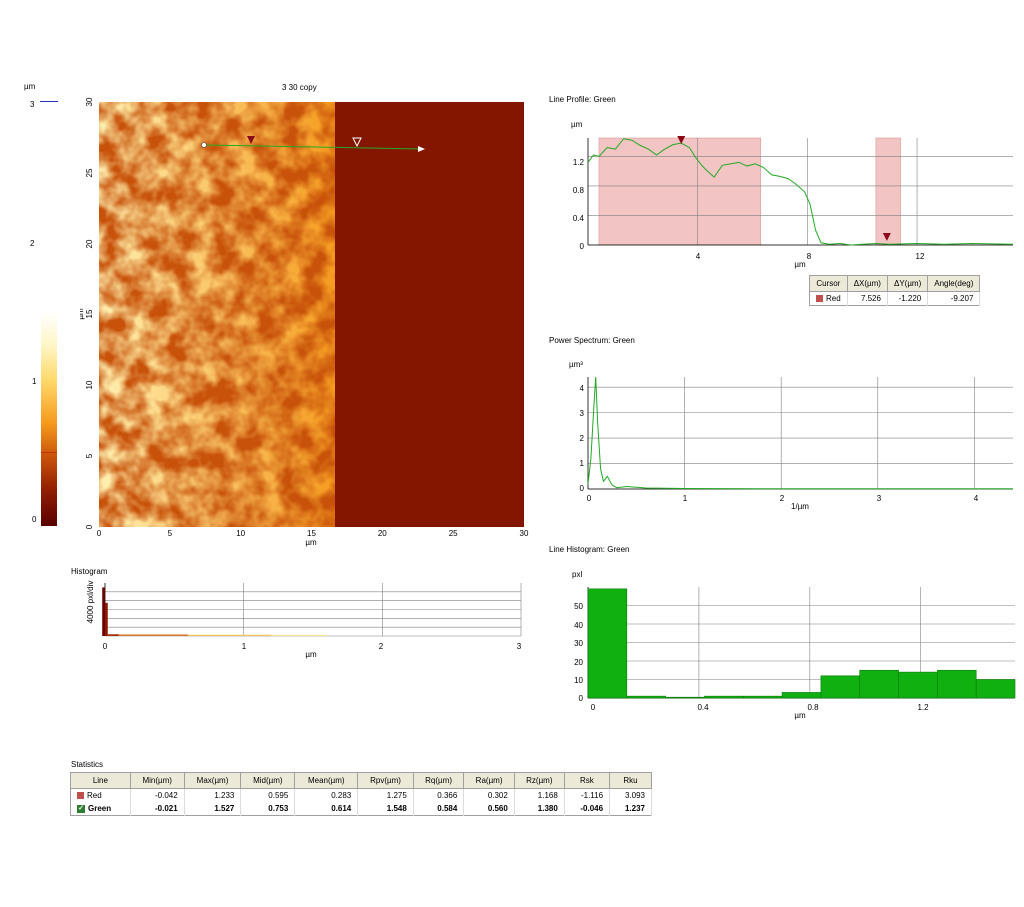 This screenshot has height=907, width=1024. I want to click on colorbar-tick-3: 3, so click(32, 104).